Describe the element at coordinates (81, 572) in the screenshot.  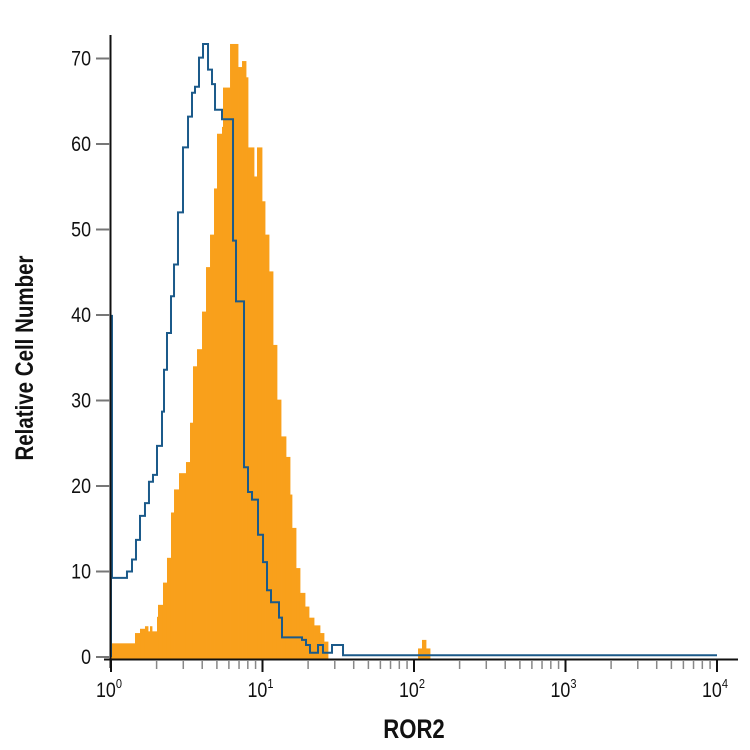
I see `y-tick-label: 10` at that location.